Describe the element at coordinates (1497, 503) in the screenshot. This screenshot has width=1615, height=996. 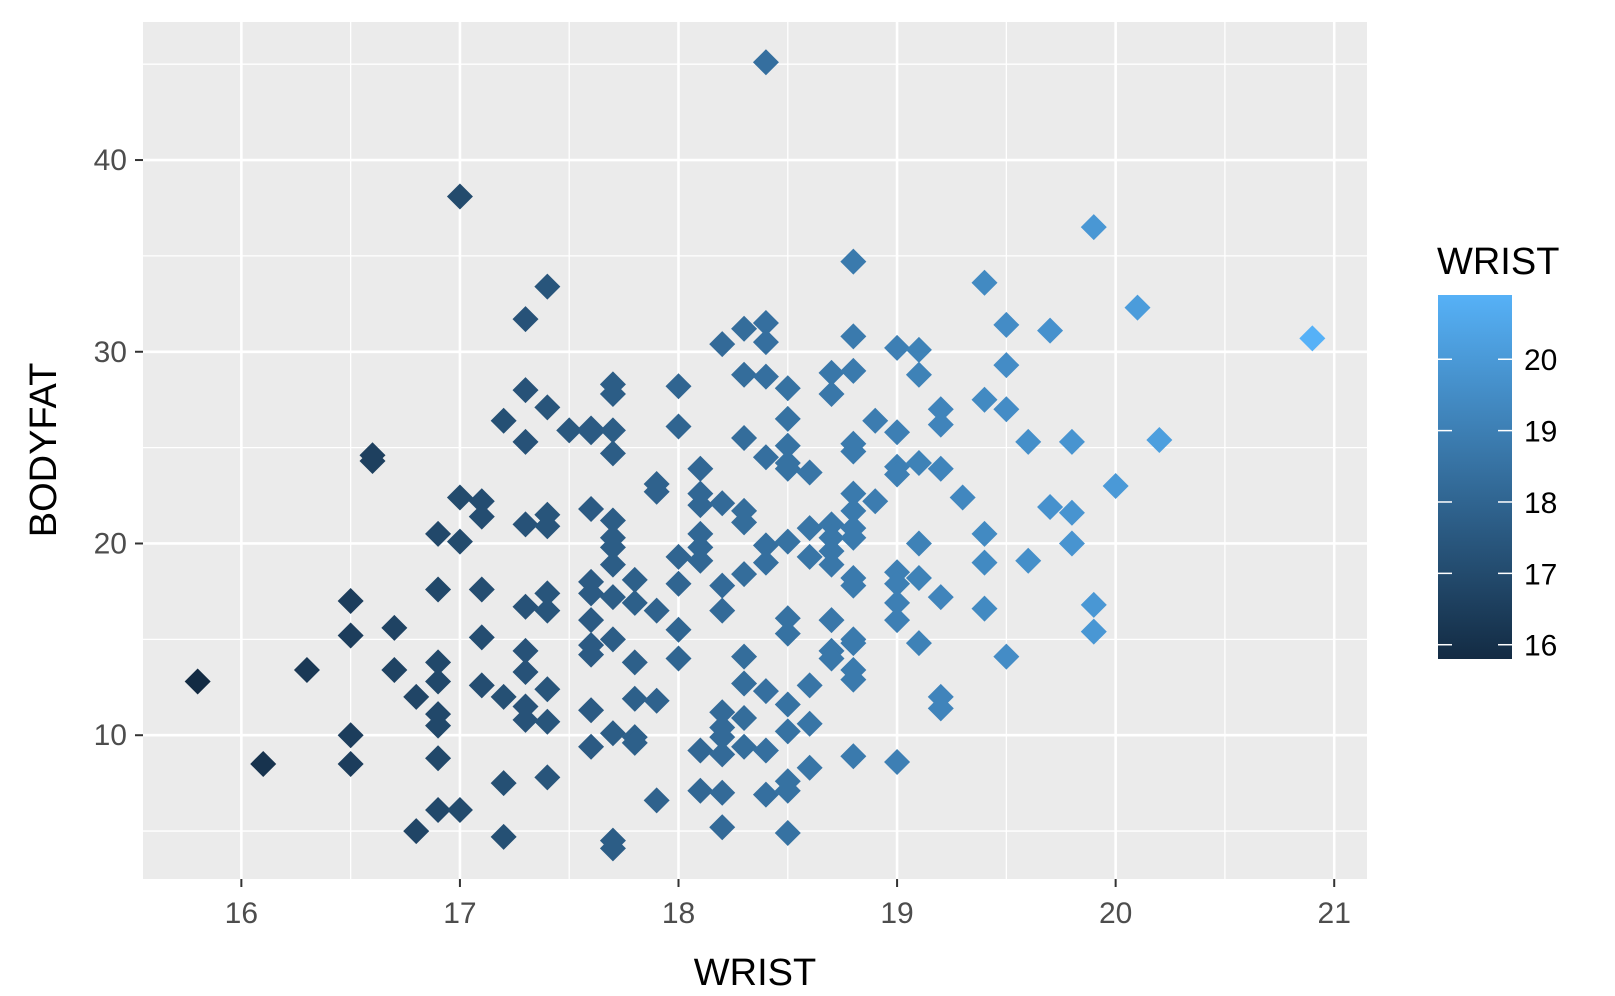
I see `legend-ticks: 16 17 18 19 20` at that location.